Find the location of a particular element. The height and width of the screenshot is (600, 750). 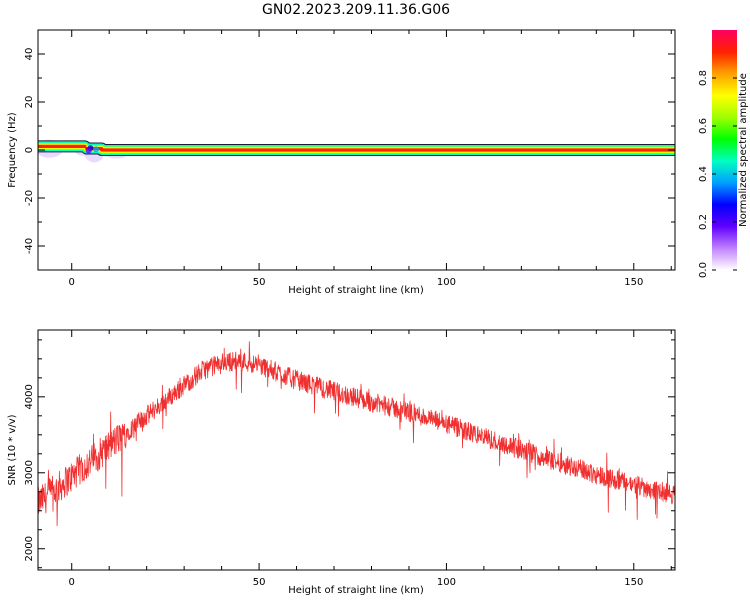

snr-x-tick-label: 50 is located at coordinates (259, 582).